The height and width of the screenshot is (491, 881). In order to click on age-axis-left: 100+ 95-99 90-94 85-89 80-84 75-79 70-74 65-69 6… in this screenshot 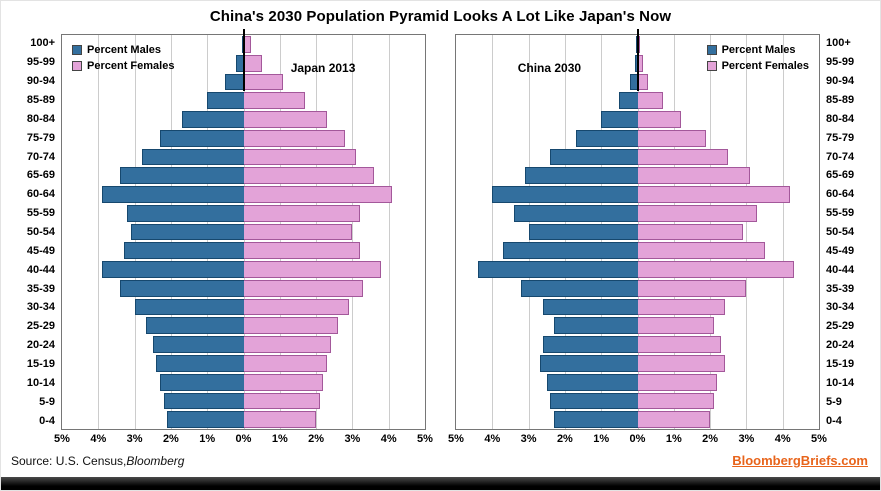, I will do `click(35, 232)`.